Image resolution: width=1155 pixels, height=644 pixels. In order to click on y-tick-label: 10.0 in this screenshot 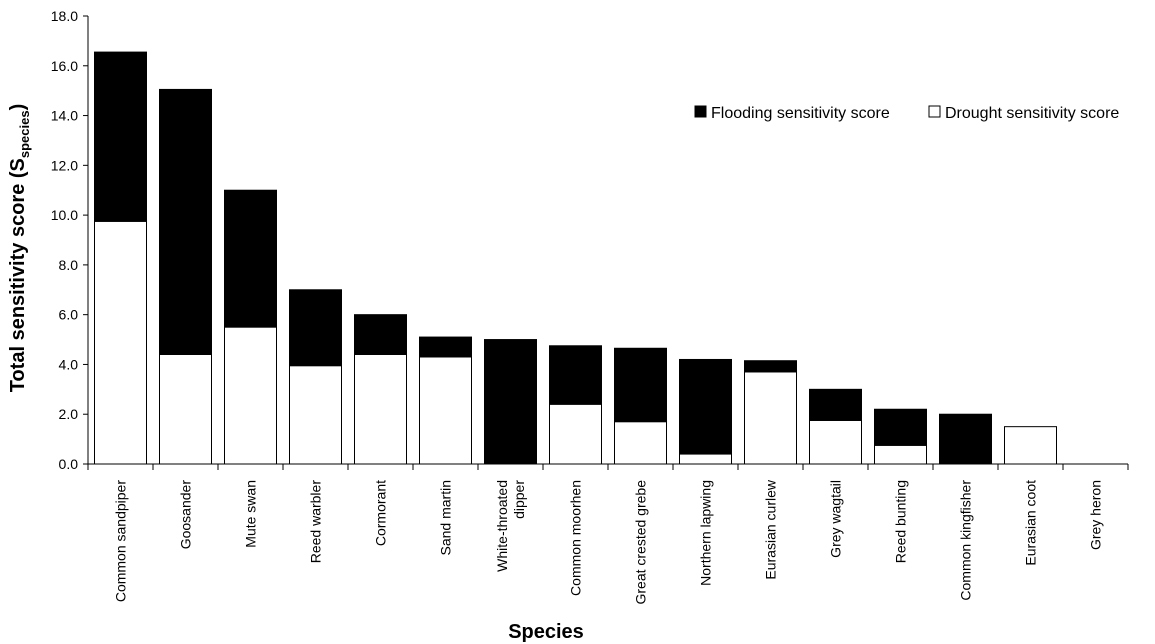, I will do `click(64, 215)`.